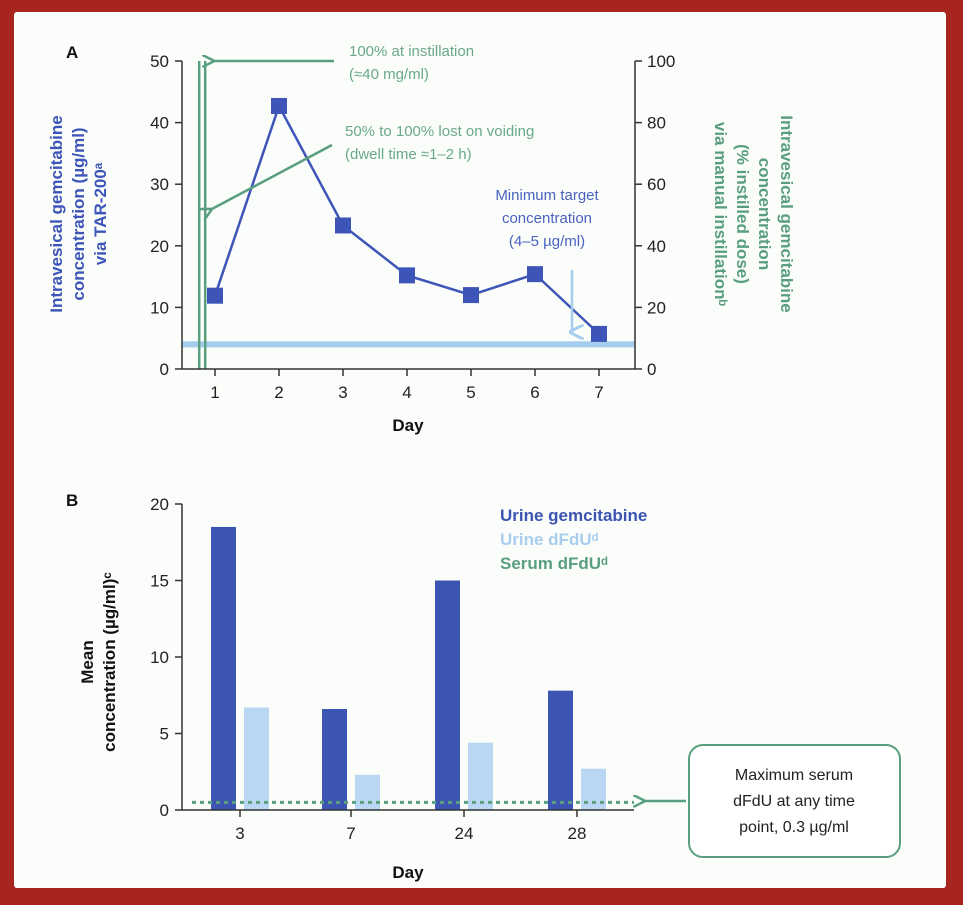 The width and height of the screenshot is (963, 905). What do you see at coordinates (794, 775) in the screenshot?
I see `callout-line1: Maximum serum` at bounding box center [794, 775].